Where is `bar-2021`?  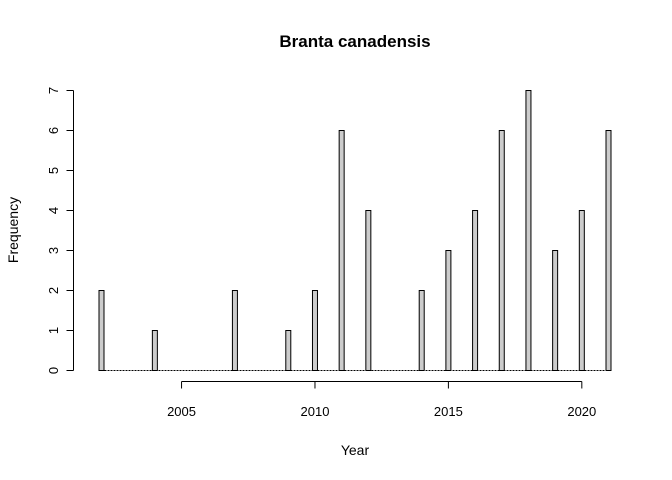 bar-2021 is located at coordinates (608, 250).